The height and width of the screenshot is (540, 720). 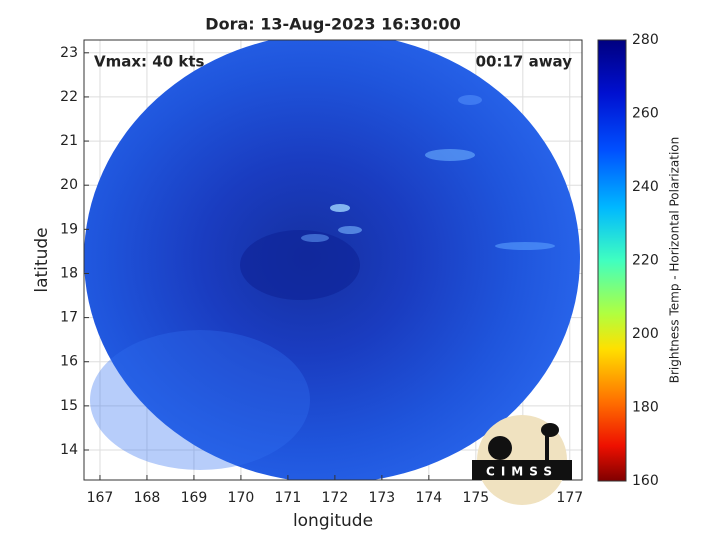 What do you see at coordinates (69, 141) in the screenshot?
I see `y-tick-label: 21` at bounding box center [69, 141].